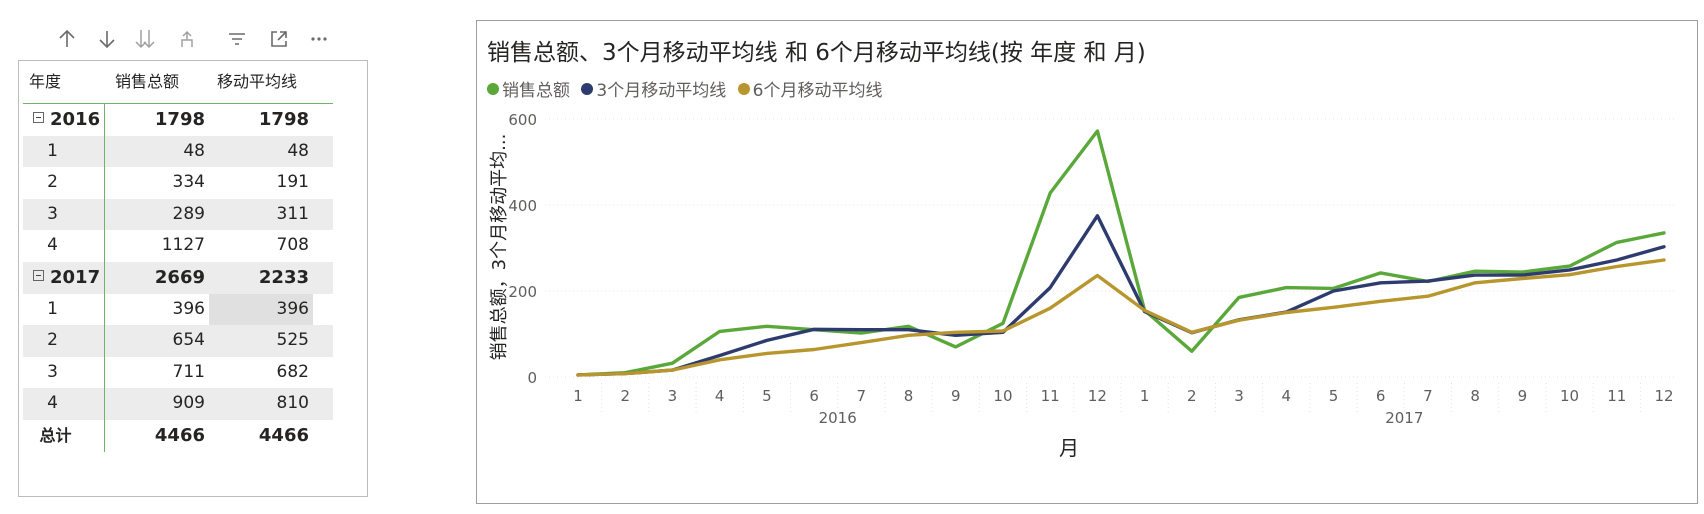 Image resolution: width=1704 pixels, height=514 pixels. I want to click on year-row-2016: 2016 1798 1798, so click(178, 120).